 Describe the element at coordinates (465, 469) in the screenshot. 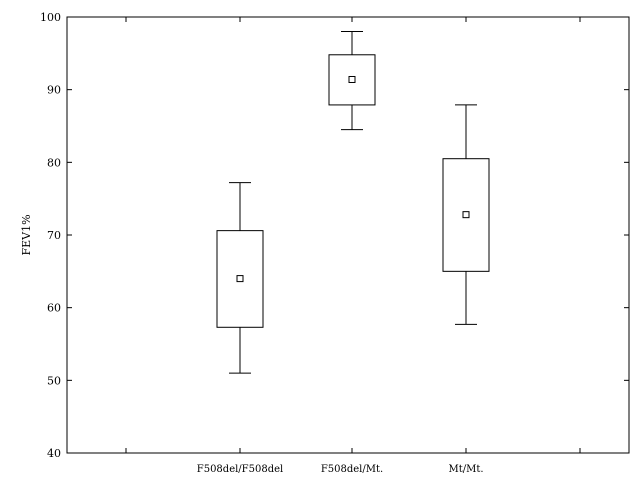

I see `category-label-3: Mt/Mt.` at that location.